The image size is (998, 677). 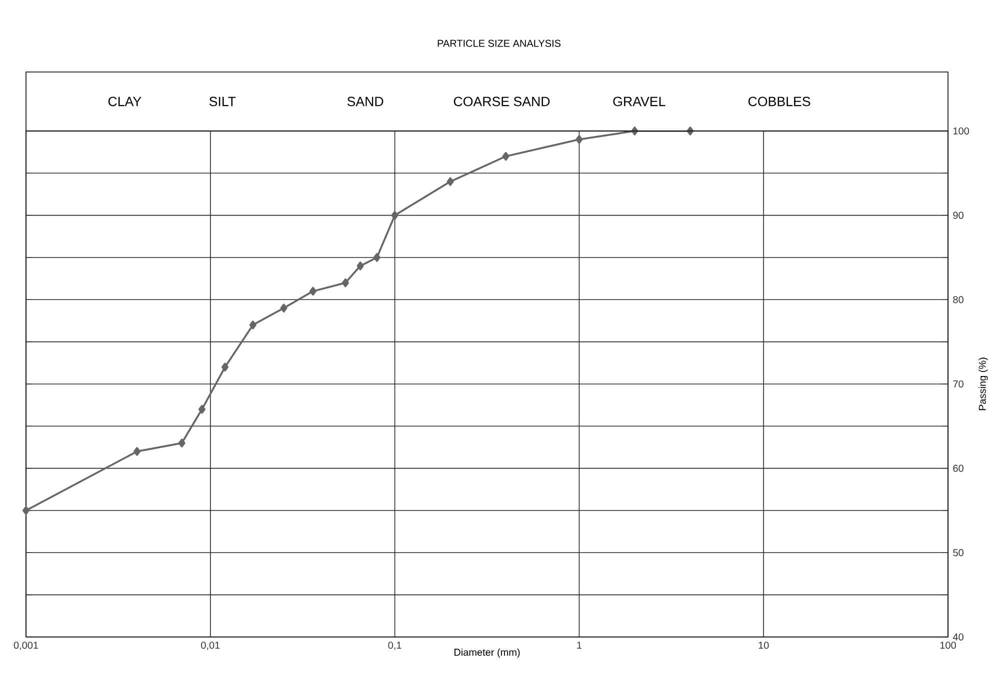 What do you see at coordinates (948, 645) in the screenshot?
I see `x-tick-label: 100` at bounding box center [948, 645].